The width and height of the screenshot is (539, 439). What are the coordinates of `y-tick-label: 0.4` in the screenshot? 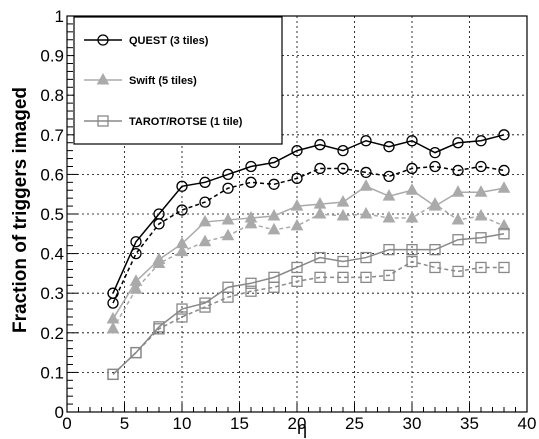 It's located at (52, 254).